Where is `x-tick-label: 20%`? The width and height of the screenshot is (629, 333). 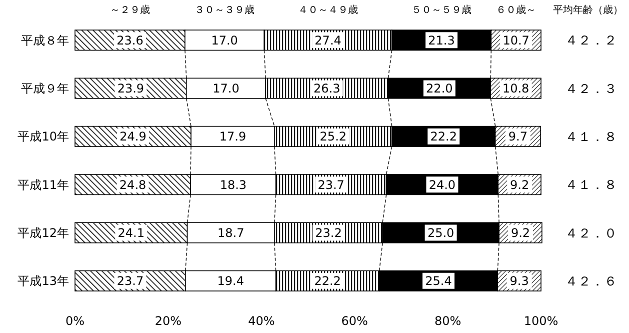
x-tick-label: 20% is located at coordinates (168, 321).